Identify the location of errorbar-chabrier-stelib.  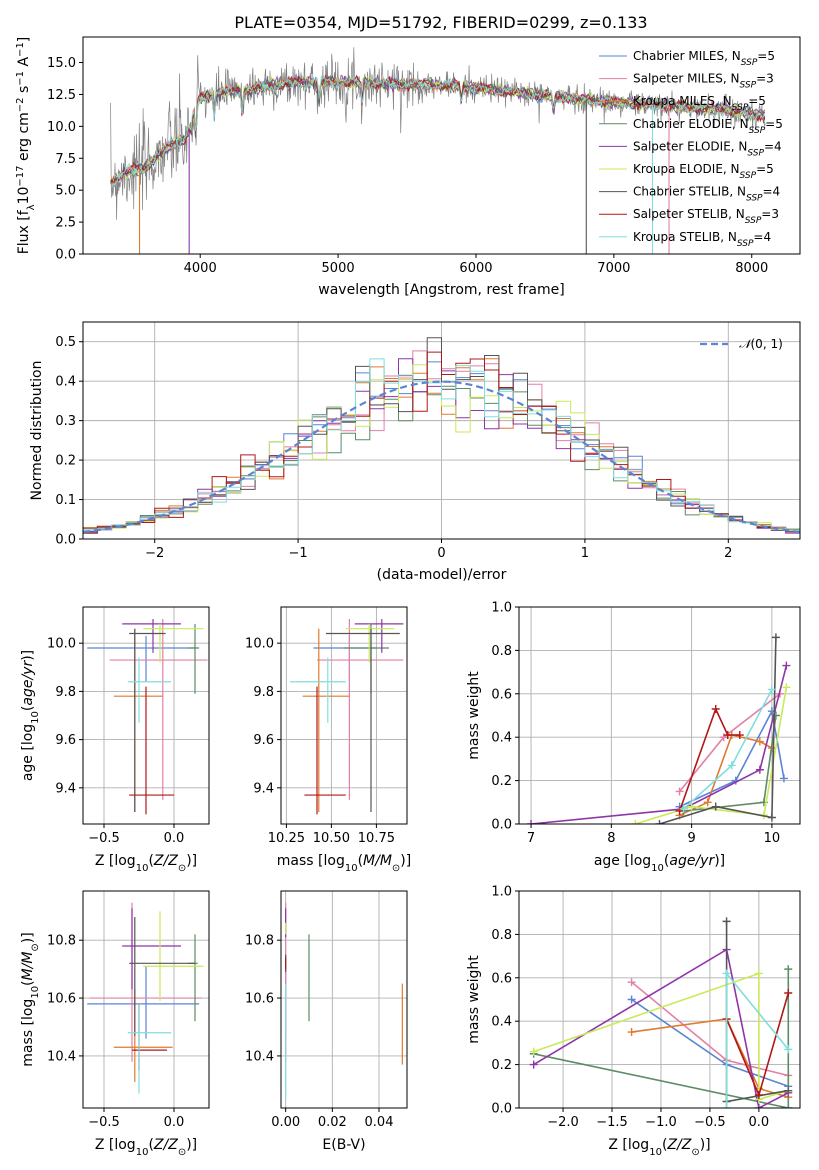
(147, 720).